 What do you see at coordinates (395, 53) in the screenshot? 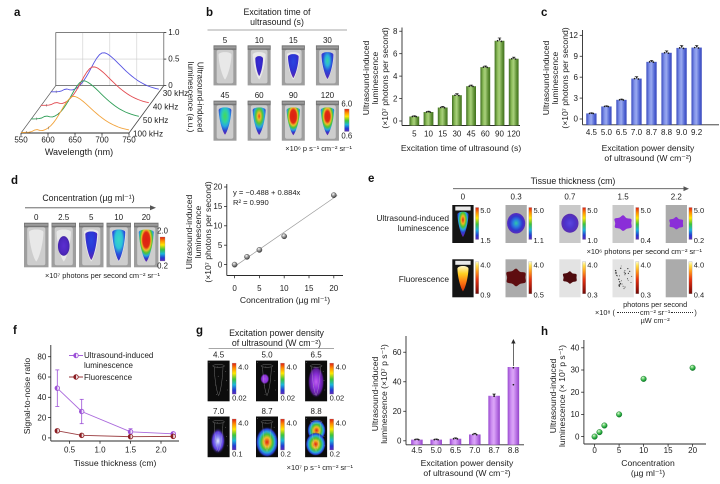
I see `y-tick-label: 6` at bounding box center [395, 53].